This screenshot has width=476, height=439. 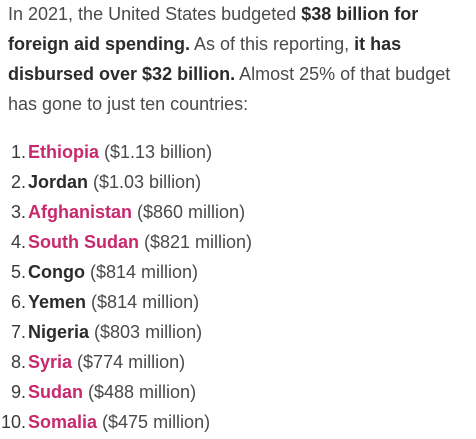 I want to click on list-number: 2., so click(x=18, y=182).